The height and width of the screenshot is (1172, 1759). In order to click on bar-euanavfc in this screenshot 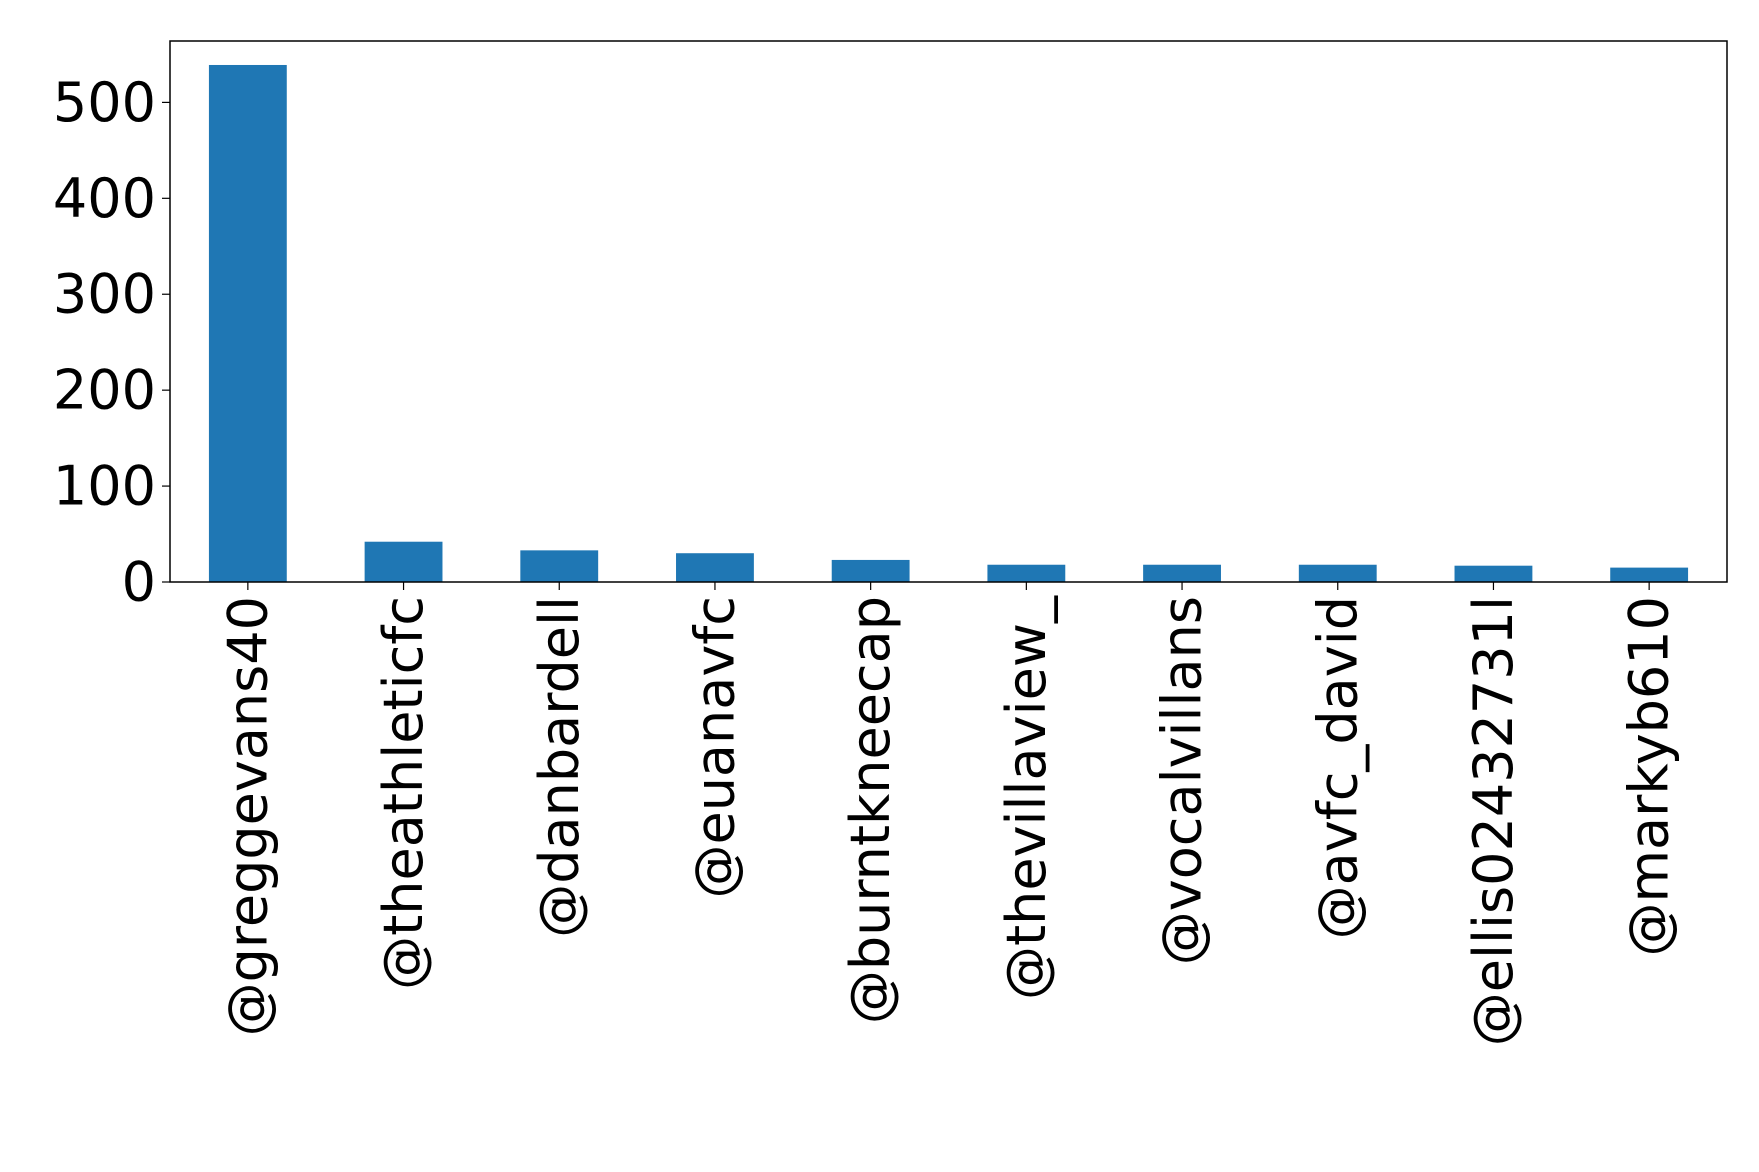, I will do `click(715, 567)`.